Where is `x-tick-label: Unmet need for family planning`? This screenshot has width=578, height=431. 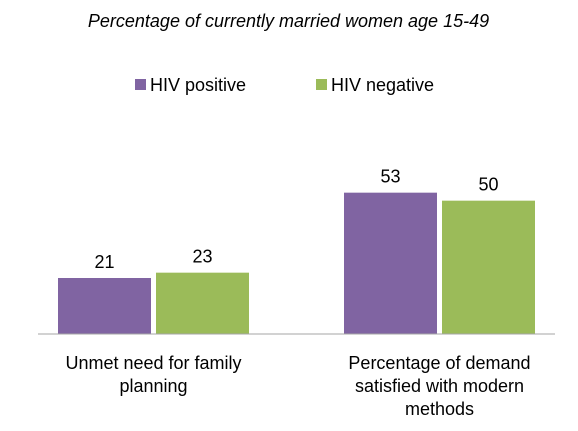 x-tick-label: Unmet need for family planning is located at coordinates (153, 374).